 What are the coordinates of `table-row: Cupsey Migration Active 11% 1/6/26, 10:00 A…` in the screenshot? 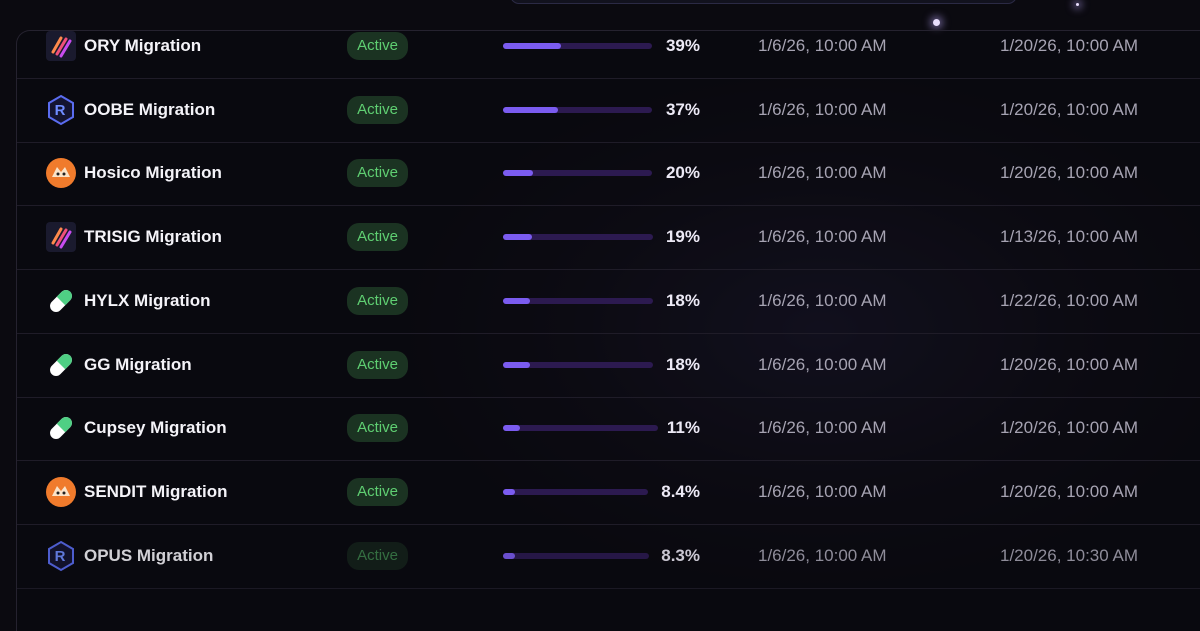 It's located at (608, 429).